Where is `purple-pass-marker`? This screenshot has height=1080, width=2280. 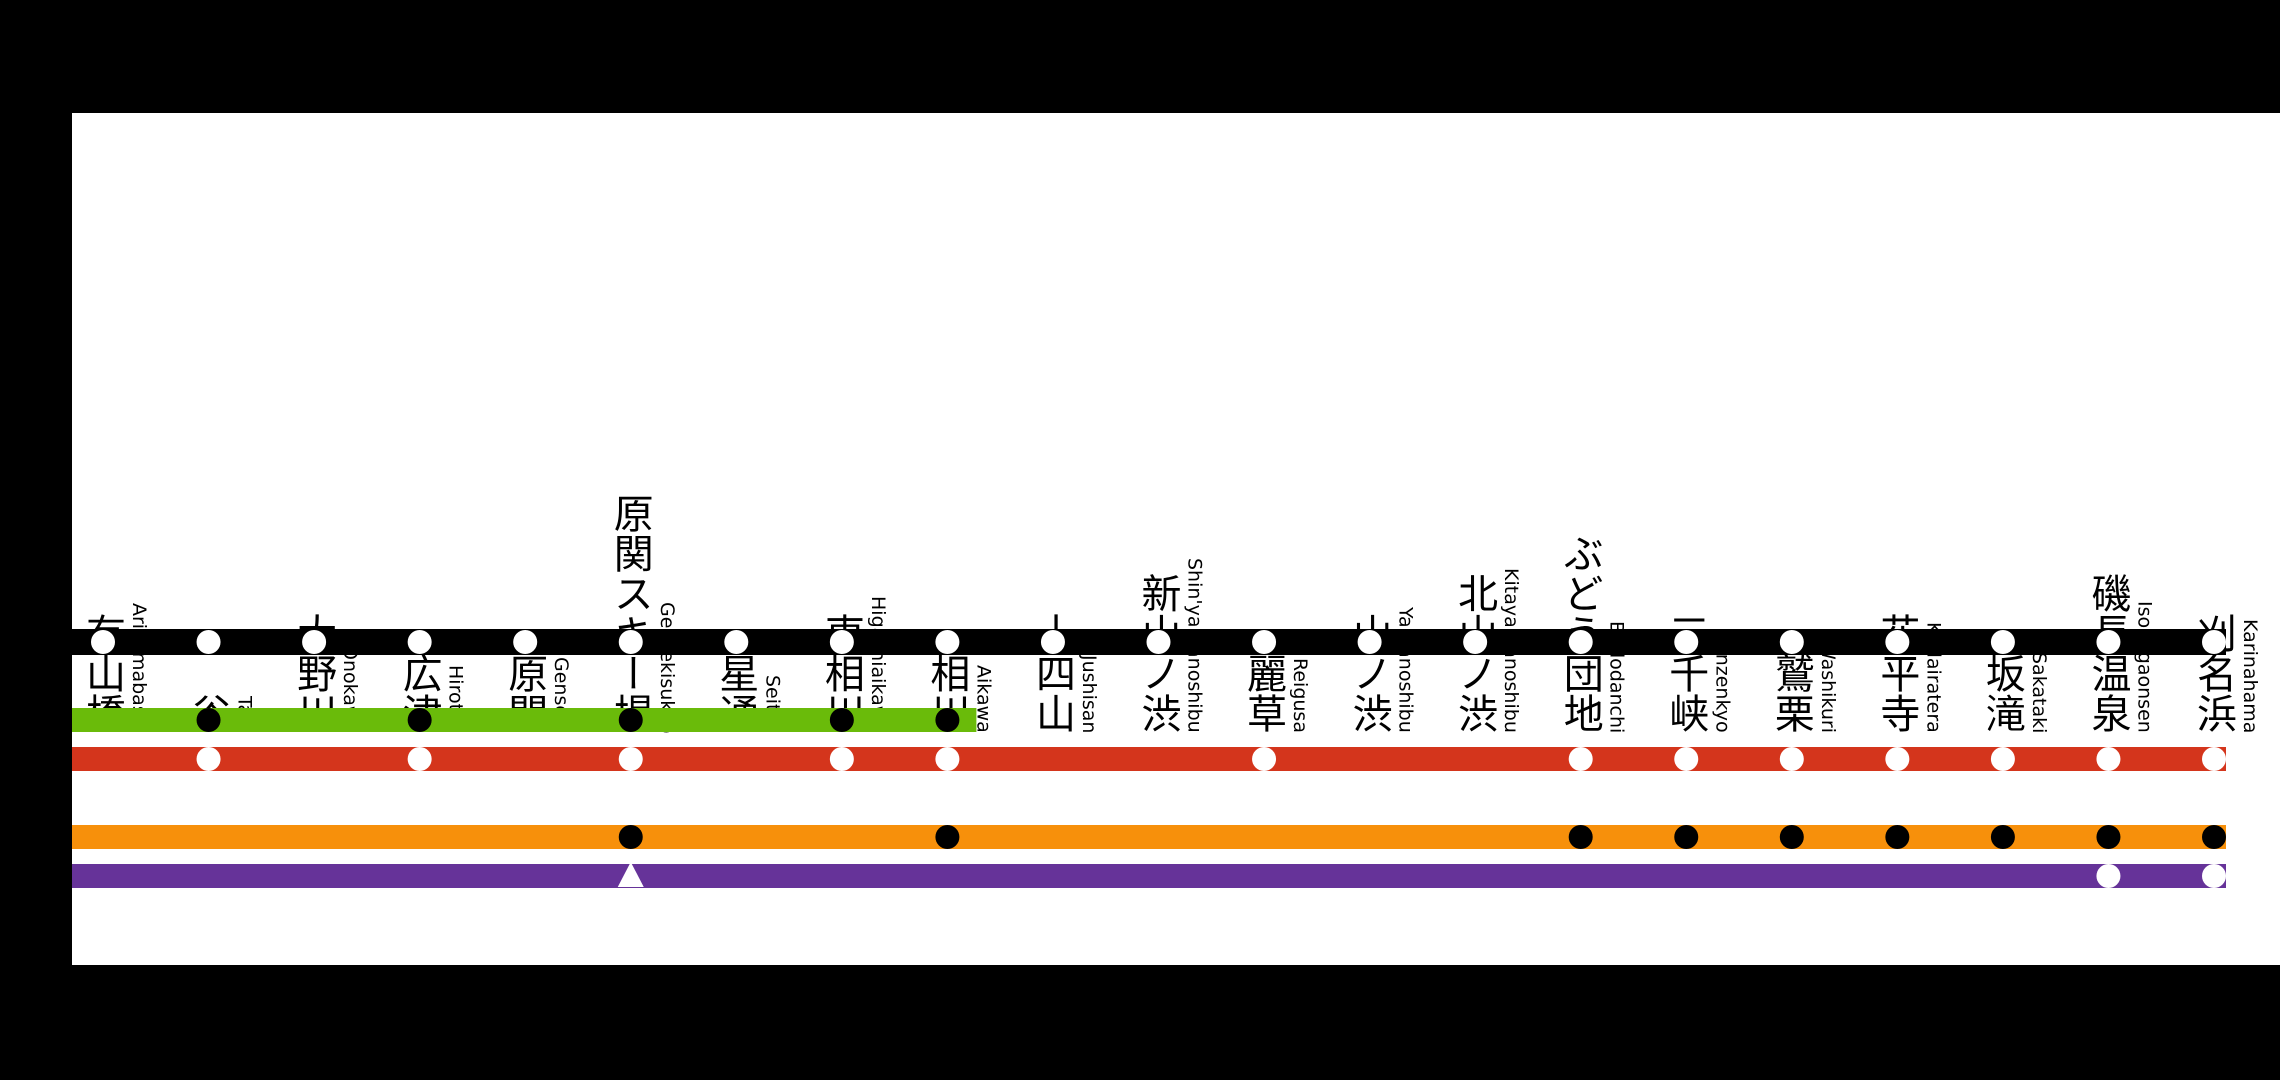
purple-pass-marker is located at coordinates (630, 874).